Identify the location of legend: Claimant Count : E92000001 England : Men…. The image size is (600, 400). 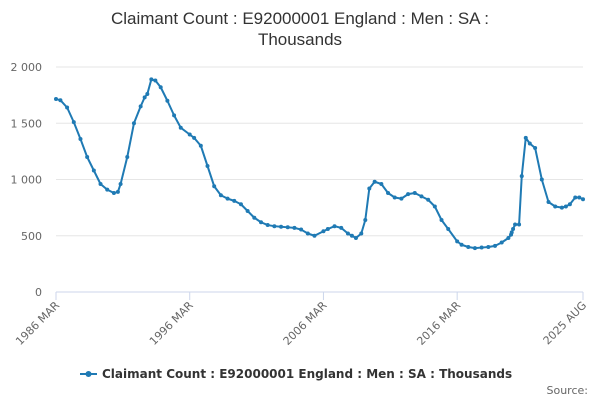
(296, 374).